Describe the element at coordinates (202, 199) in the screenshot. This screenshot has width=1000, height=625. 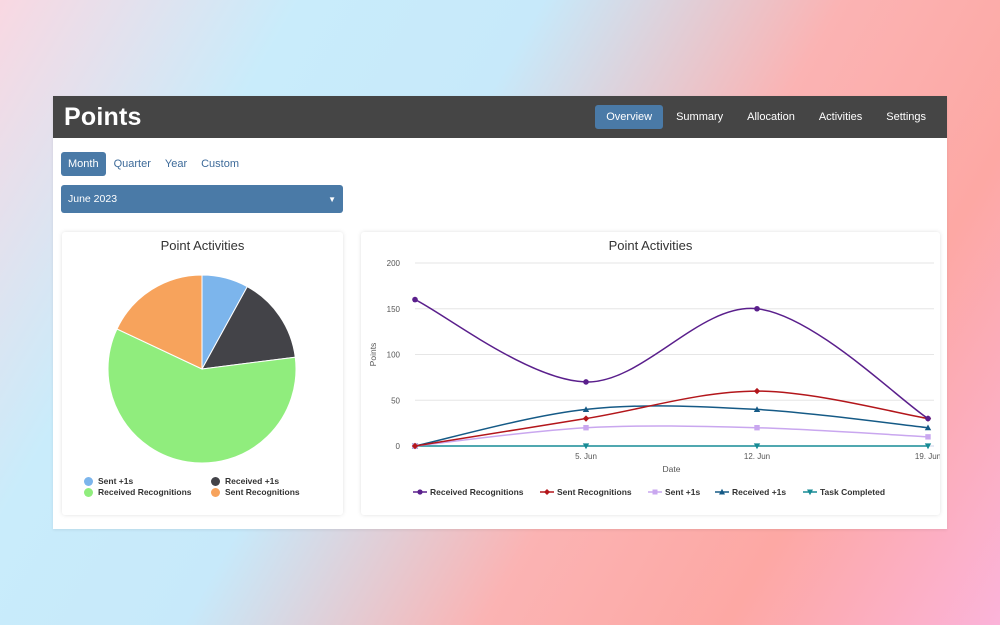
I see `month-select: June 2023 ▼` at that location.